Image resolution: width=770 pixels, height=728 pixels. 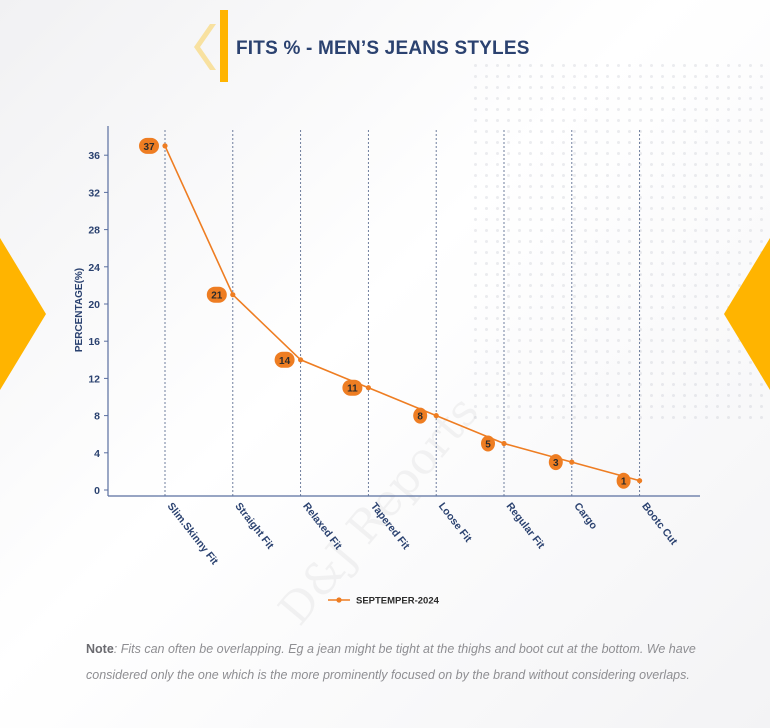 I want to click on x-tick-label: Straight Fit, so click(x=254, y=525).